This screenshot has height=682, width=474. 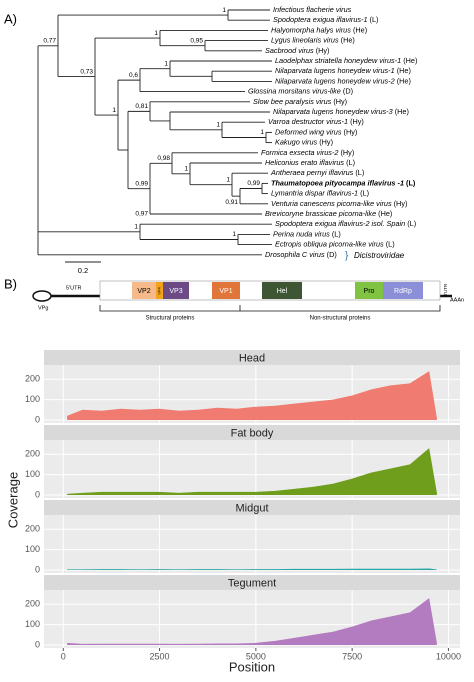 I want to click on leaf-name: Spodoptera exigua iflavirus-1, so click(x=320, y=19).